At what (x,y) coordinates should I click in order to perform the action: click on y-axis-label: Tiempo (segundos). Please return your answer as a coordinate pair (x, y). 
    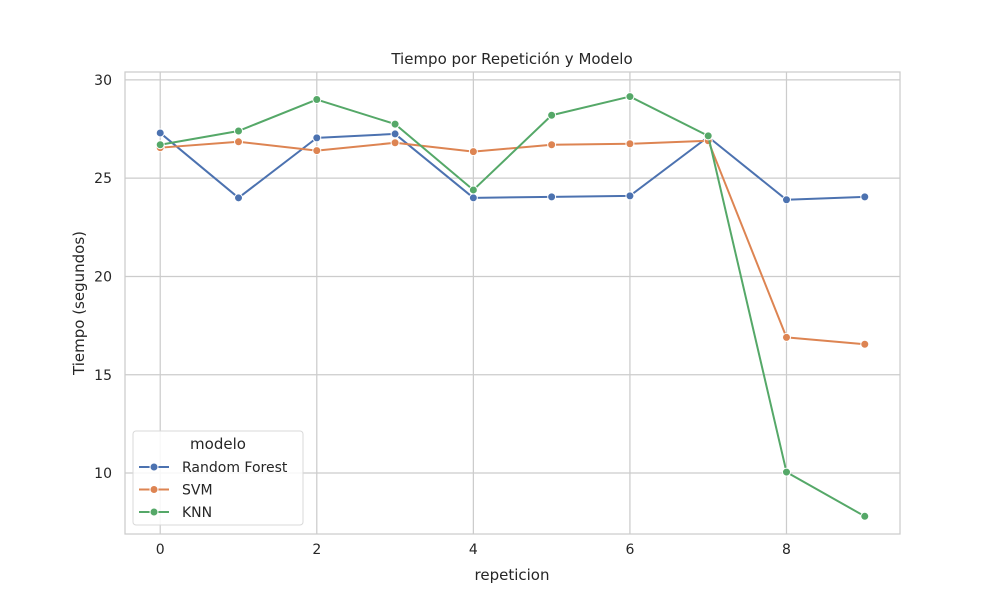
    Looking at the image, I should click on (79, 303).